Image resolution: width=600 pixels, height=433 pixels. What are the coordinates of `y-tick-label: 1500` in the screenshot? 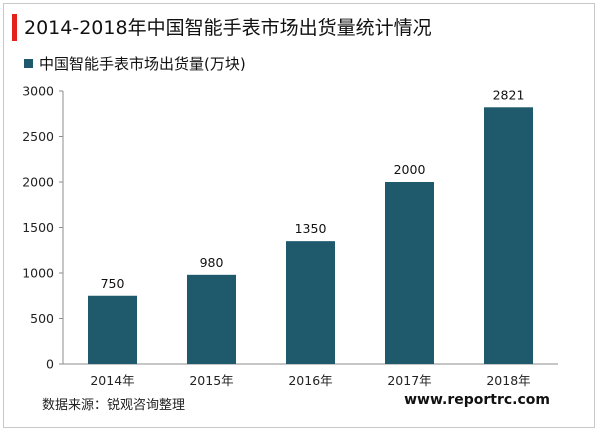 It's located at (38, 227).